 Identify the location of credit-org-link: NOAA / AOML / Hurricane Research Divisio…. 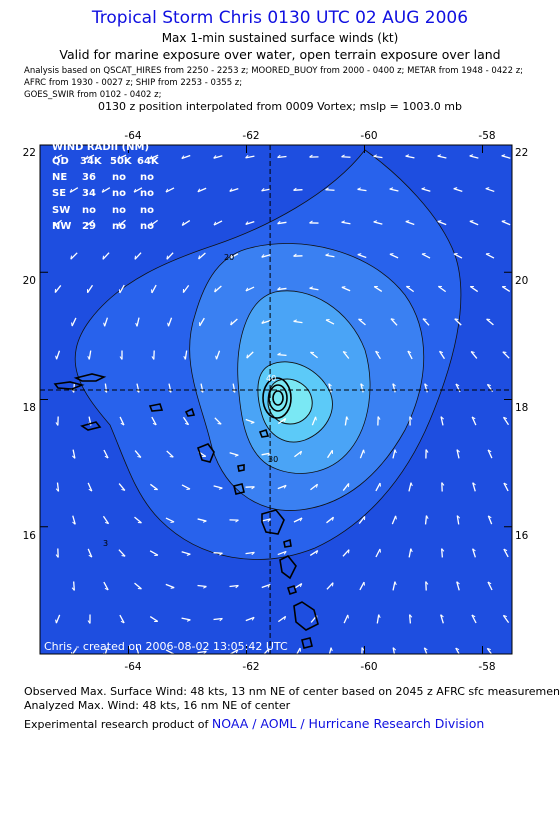
(348, 723).